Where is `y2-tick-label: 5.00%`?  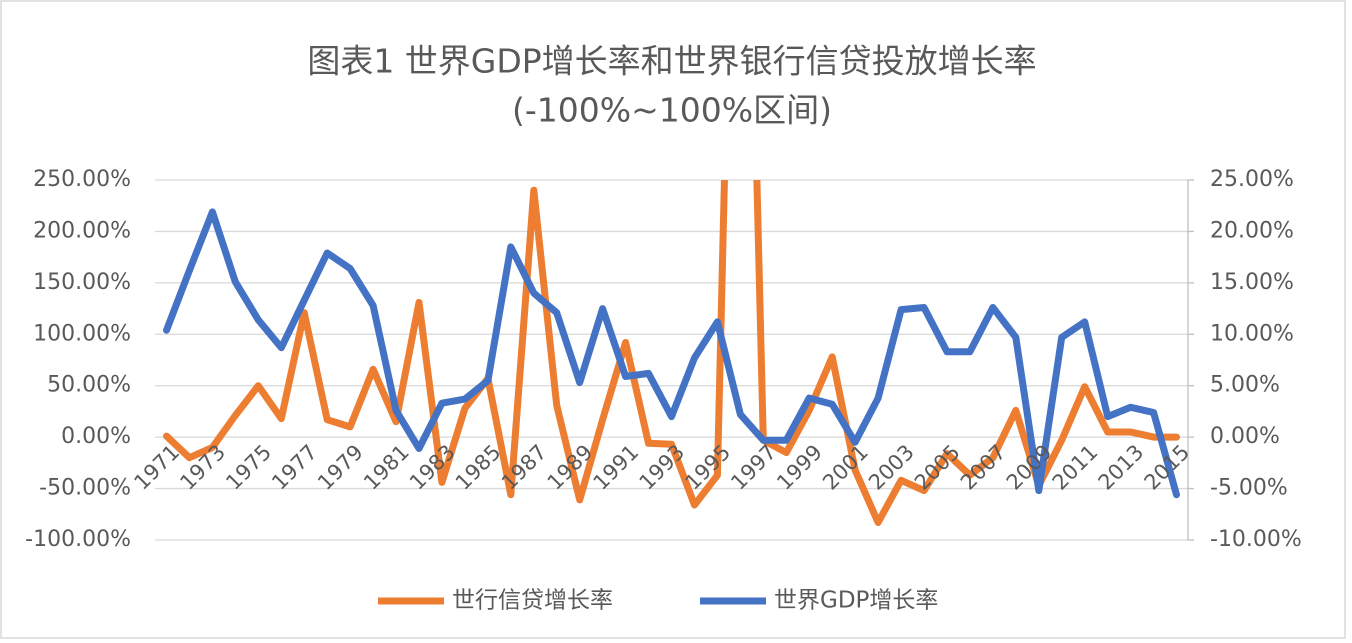
y2-tick-label: 5.00% is located at coordinates (1245, 385).